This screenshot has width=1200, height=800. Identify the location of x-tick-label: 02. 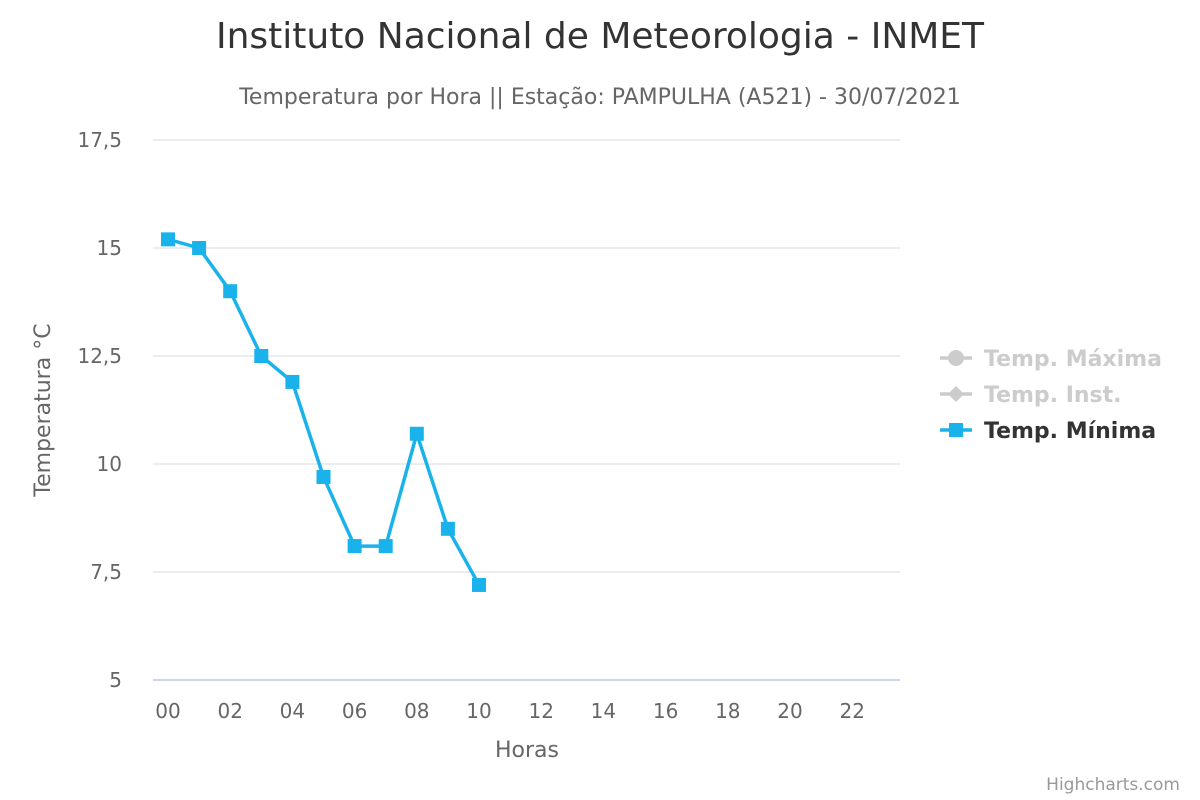
(229, 711).